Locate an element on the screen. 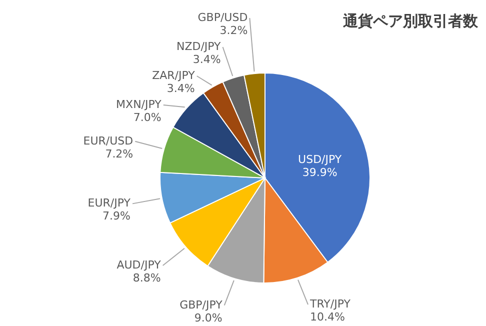 The image size is (486, 326). data-label: 7.9% is located at coordinates (116, 216).